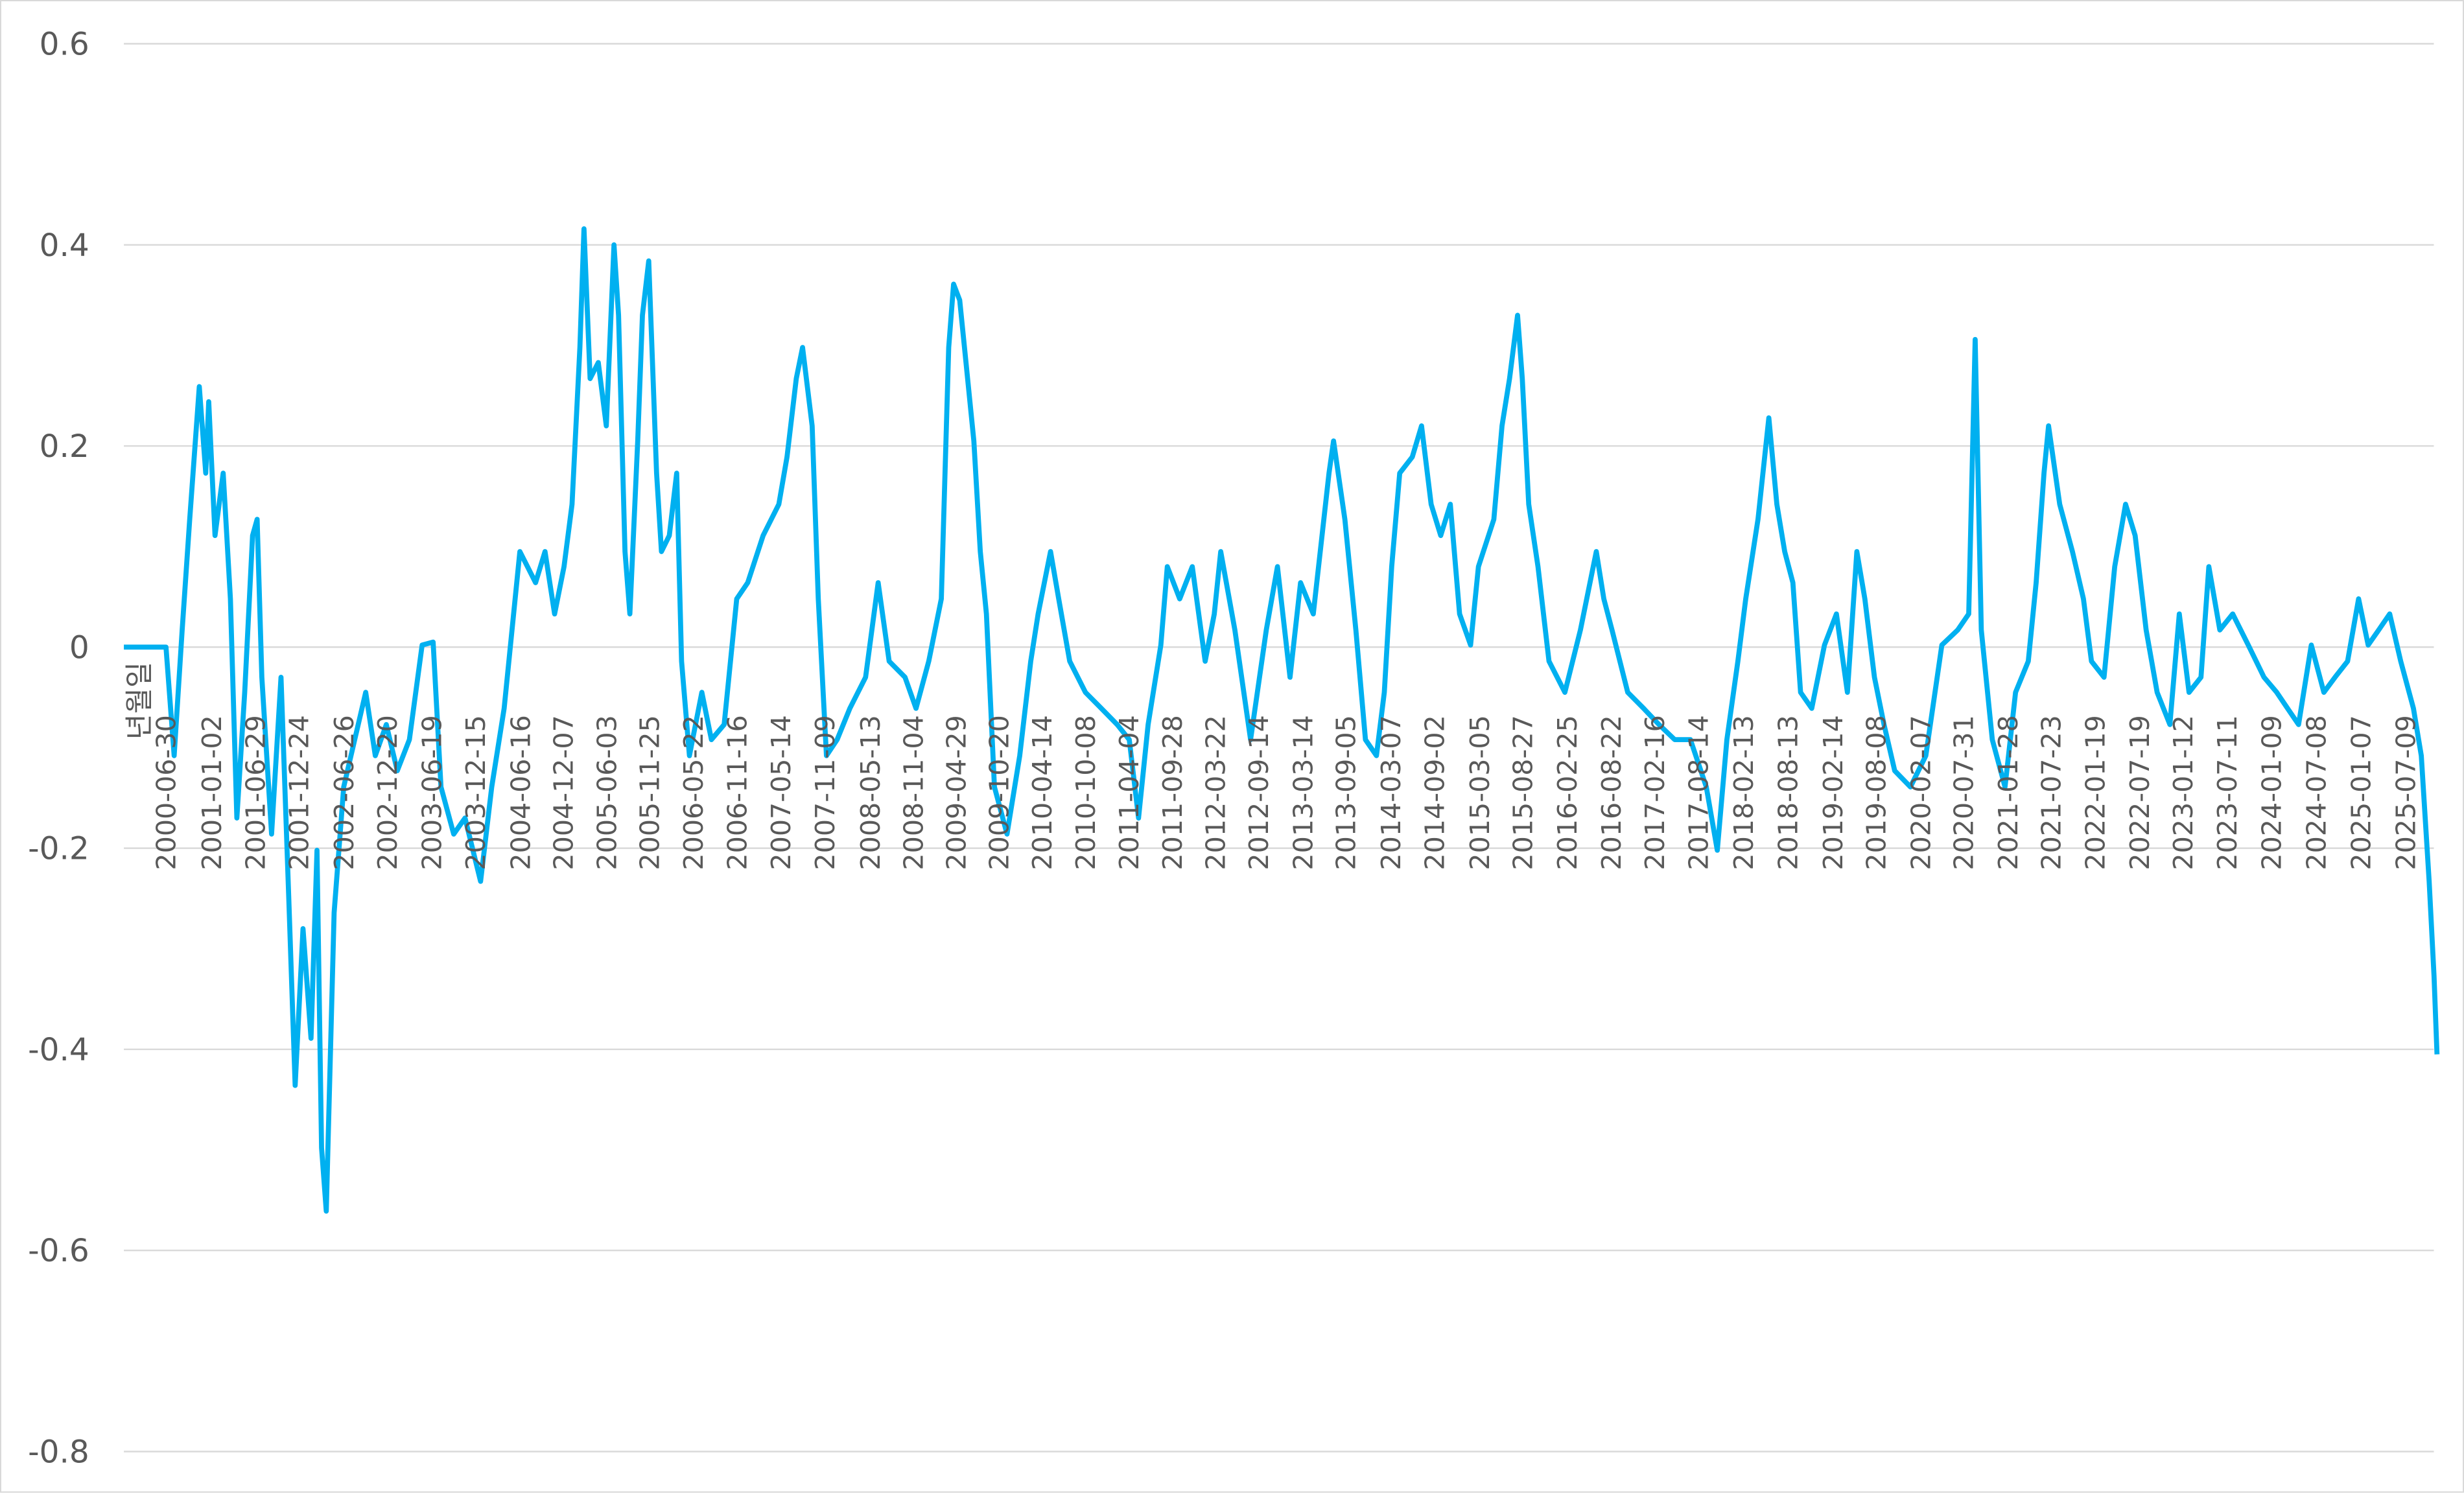 Image resolution: width=2464 pixels, height=1494 pixels. I want to click on x-tick-label: 2016-02-25, so click(1567, 792).